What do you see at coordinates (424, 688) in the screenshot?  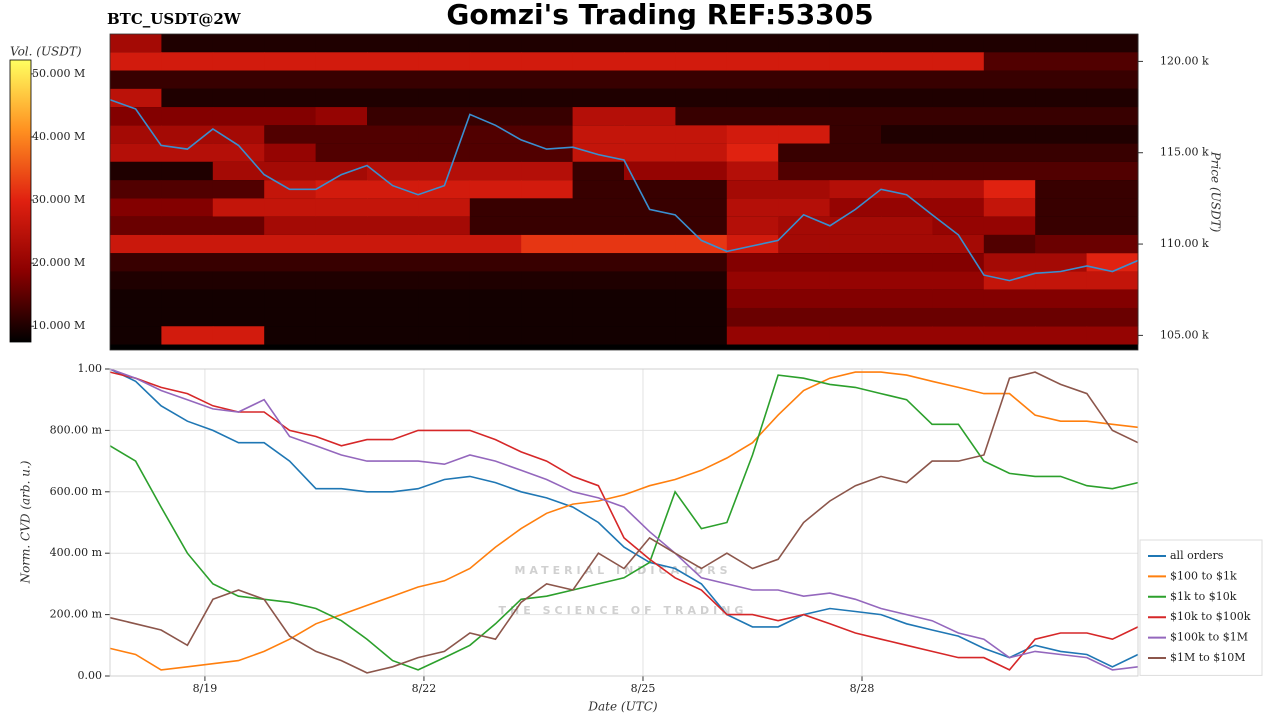 I see `x-tick-label: 8/22` at bounding box center [424, 688].